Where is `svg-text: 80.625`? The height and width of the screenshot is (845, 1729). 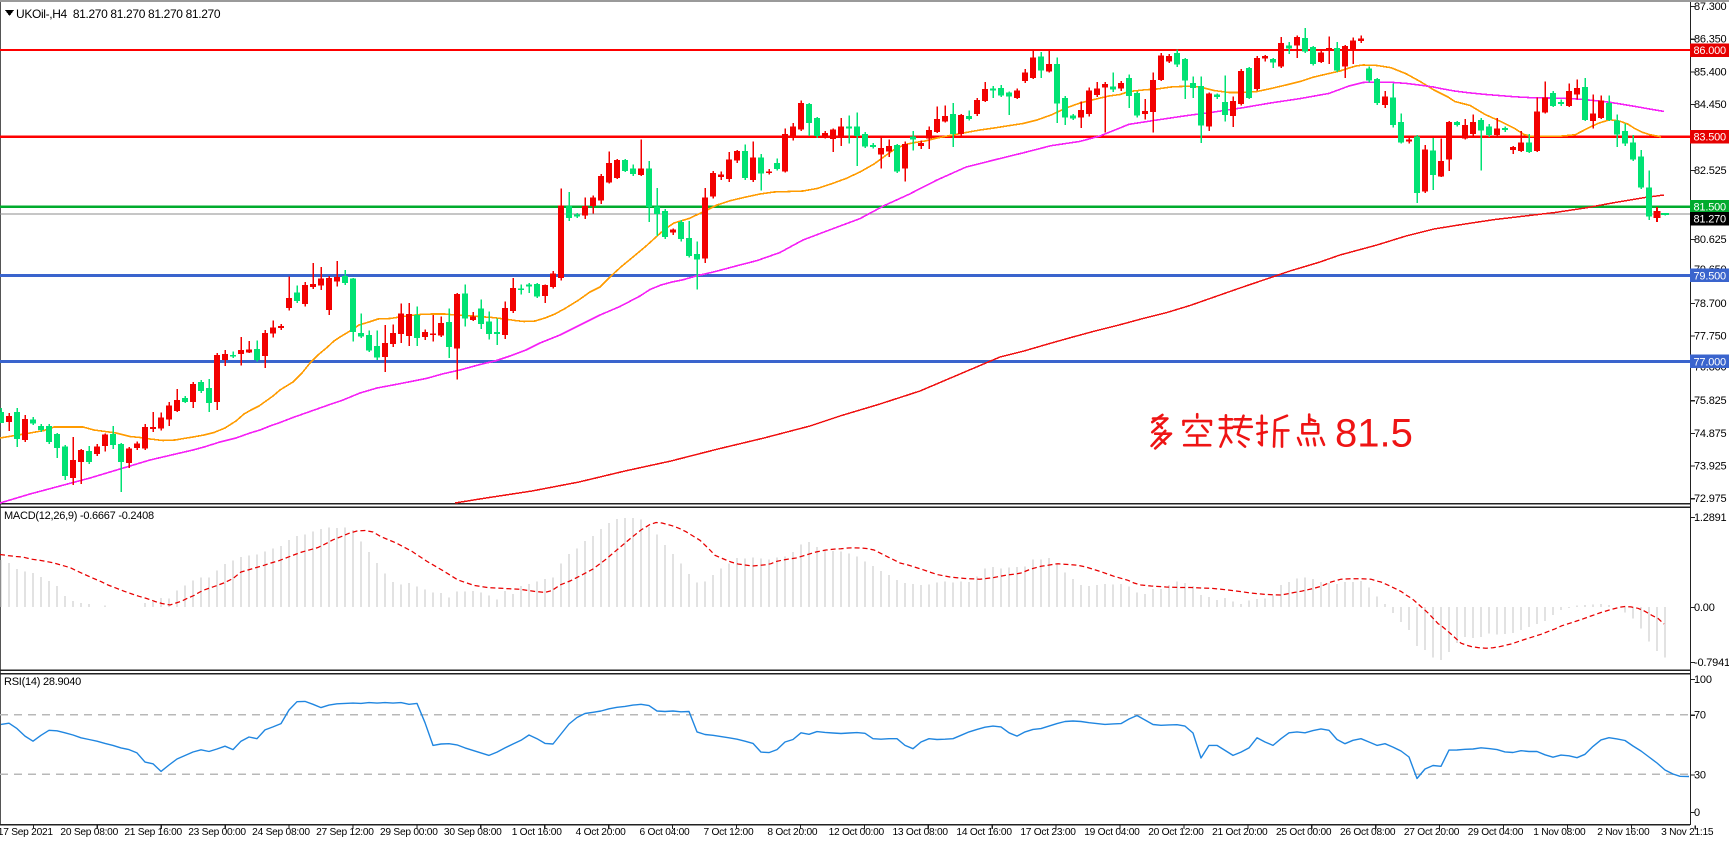
svg-text: 80.625 is located at coordinates (1710, 240).